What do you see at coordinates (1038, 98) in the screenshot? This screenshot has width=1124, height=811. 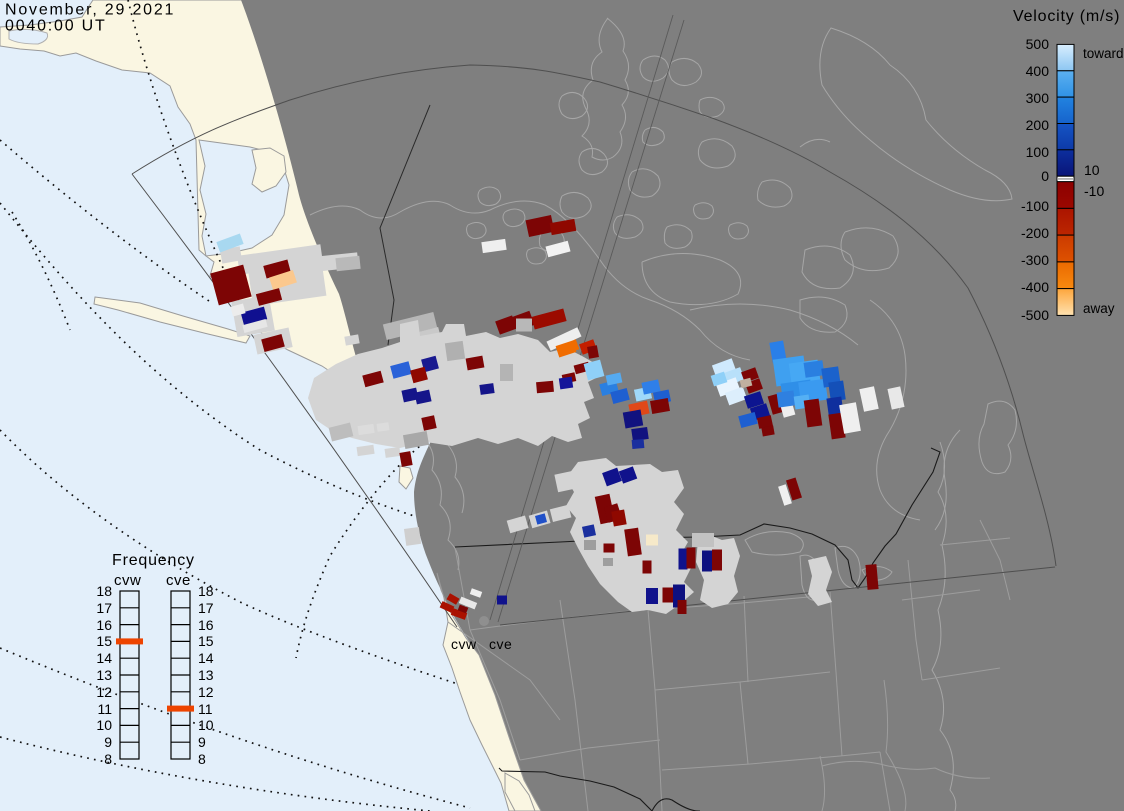 I see `svg-text: 300` at bounding box center [1038, 98].